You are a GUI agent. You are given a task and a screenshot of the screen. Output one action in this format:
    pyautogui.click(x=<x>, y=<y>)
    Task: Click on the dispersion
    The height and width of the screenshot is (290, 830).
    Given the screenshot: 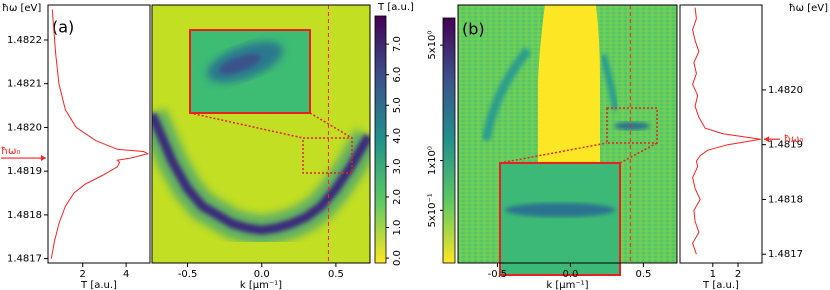 What is the action you would take?
    pyautogui.click(x=261, y=173)
    